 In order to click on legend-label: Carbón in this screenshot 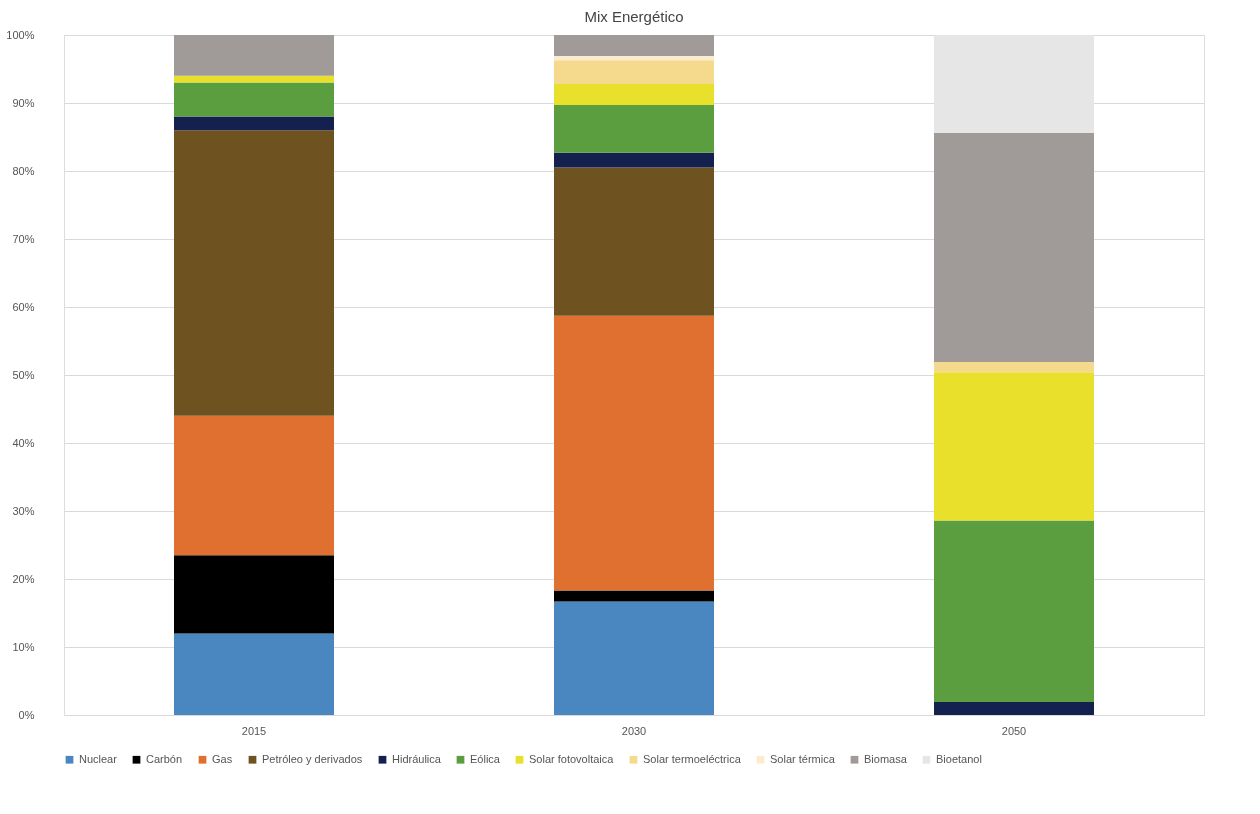, I will do `click(164, 758)`.